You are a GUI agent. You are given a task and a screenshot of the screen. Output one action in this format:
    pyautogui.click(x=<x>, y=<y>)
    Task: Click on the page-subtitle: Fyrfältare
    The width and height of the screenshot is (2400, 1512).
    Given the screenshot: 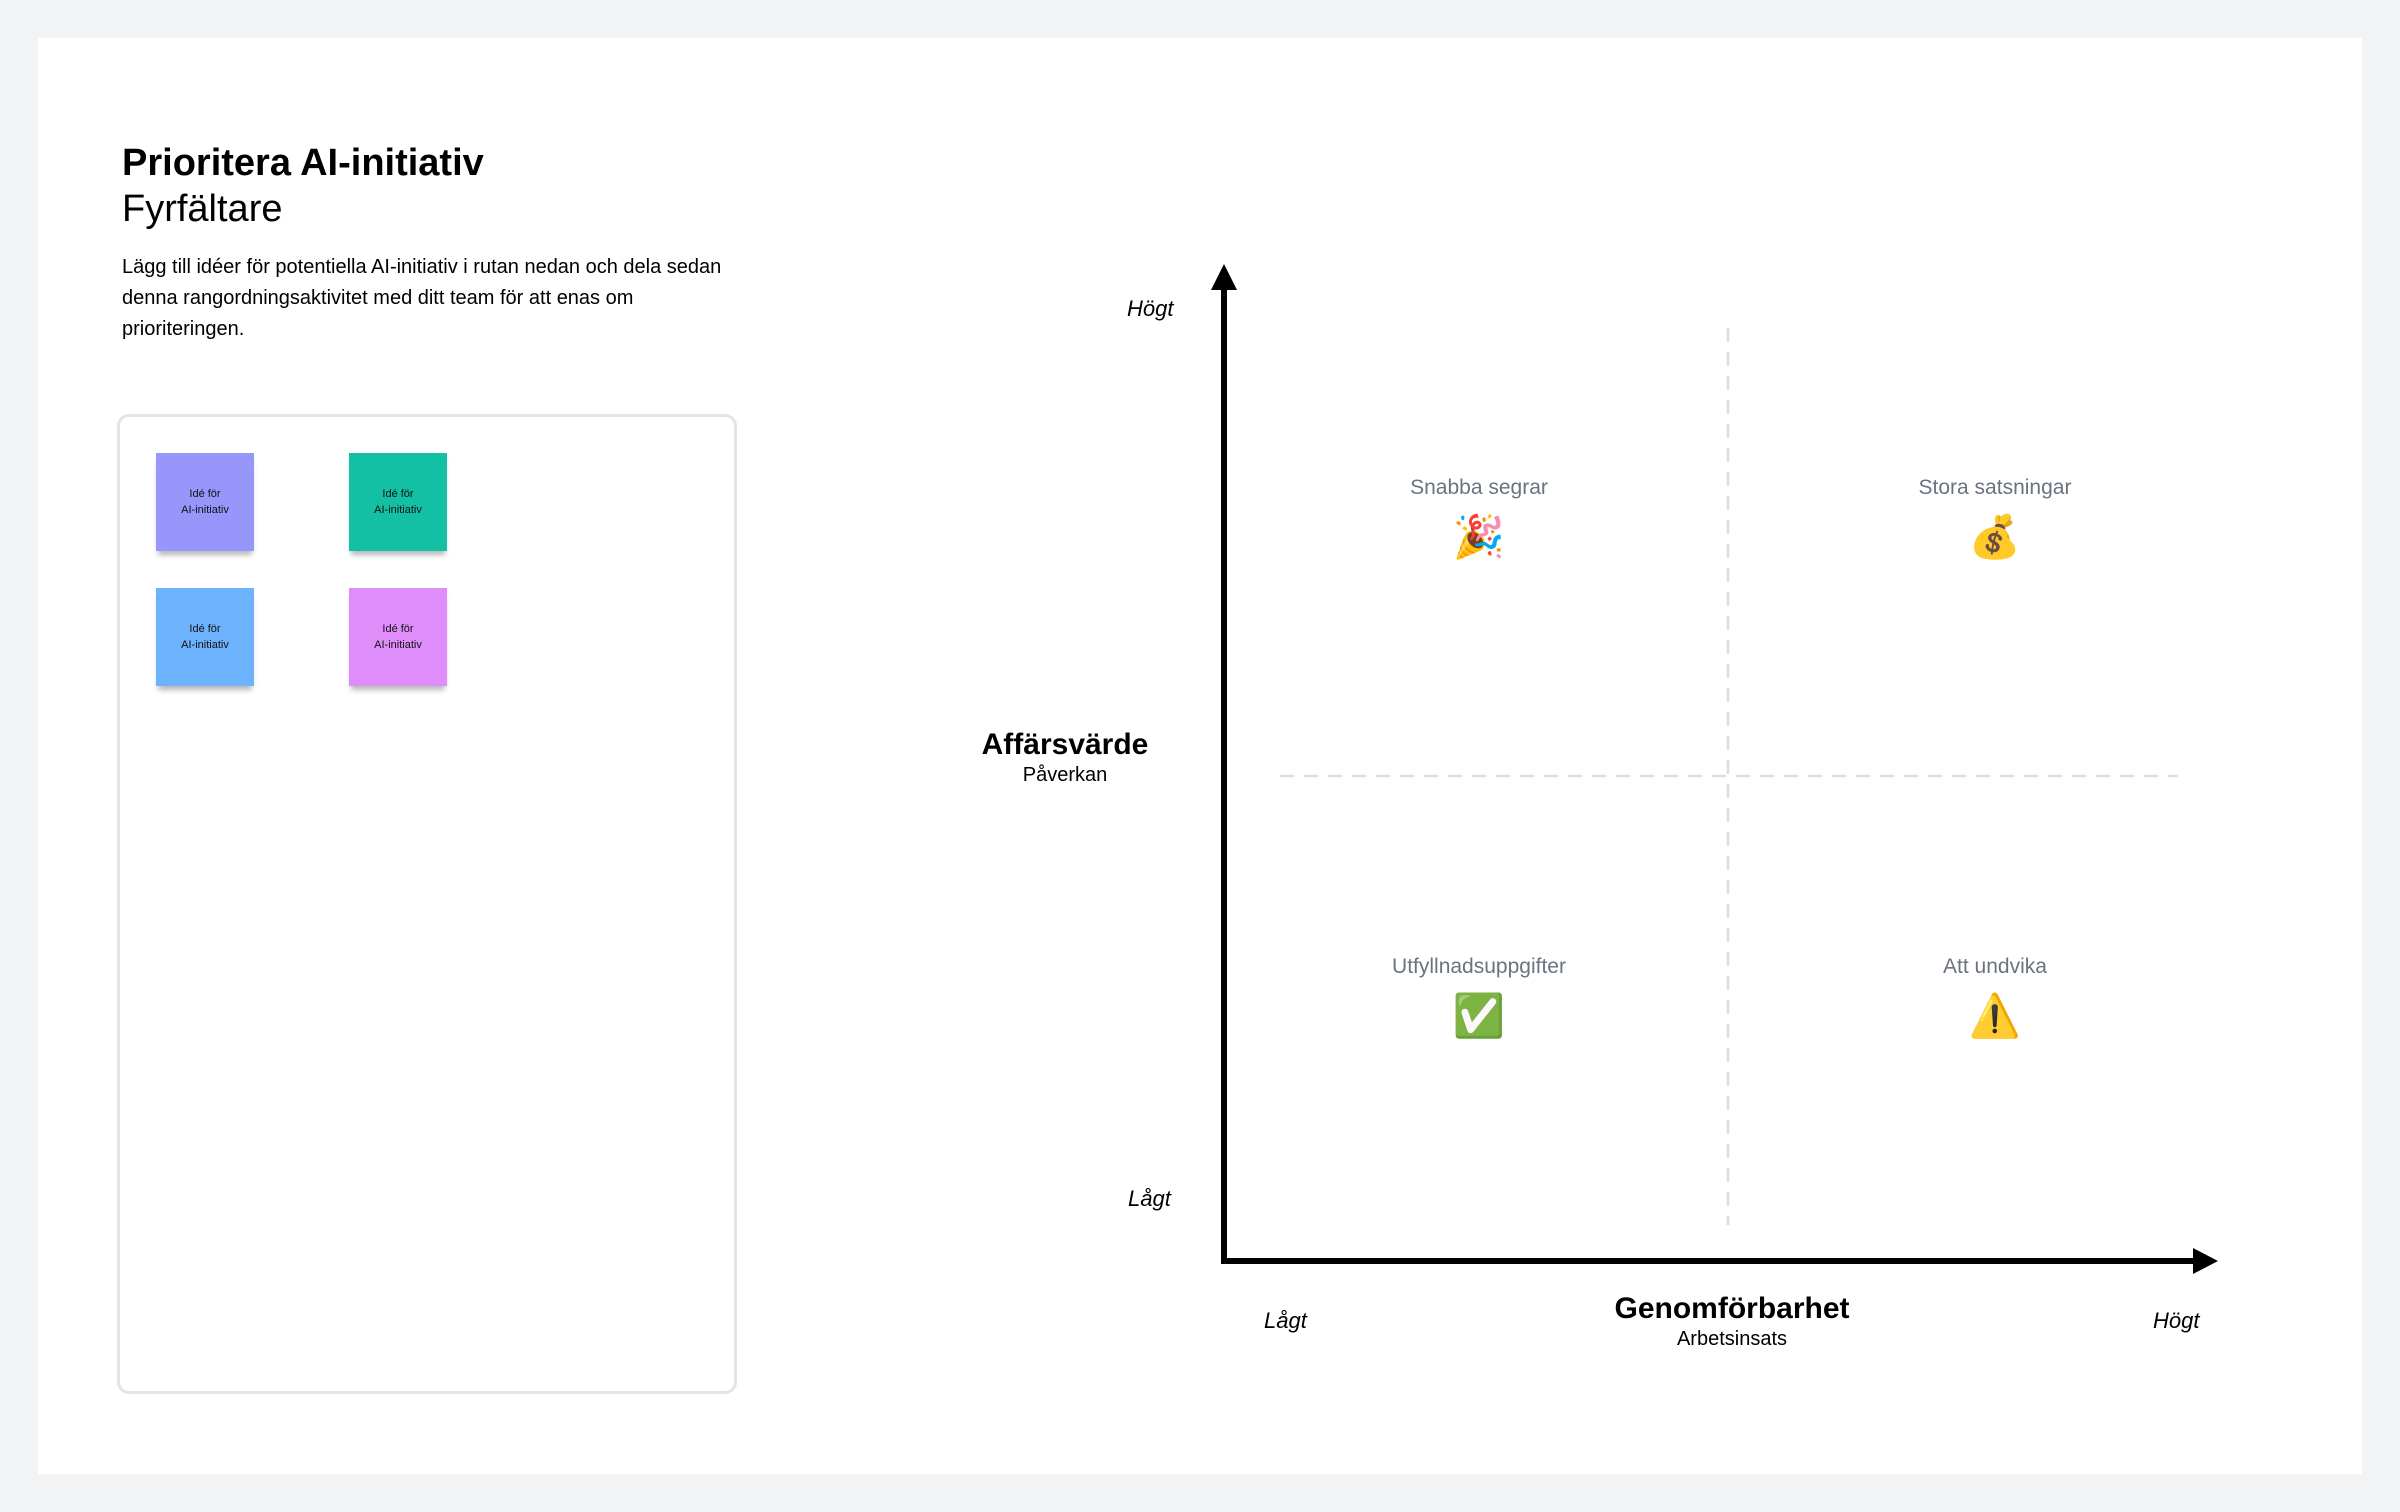 What is the action you would take?
    pyautogui.click(x=202, y=209)
    